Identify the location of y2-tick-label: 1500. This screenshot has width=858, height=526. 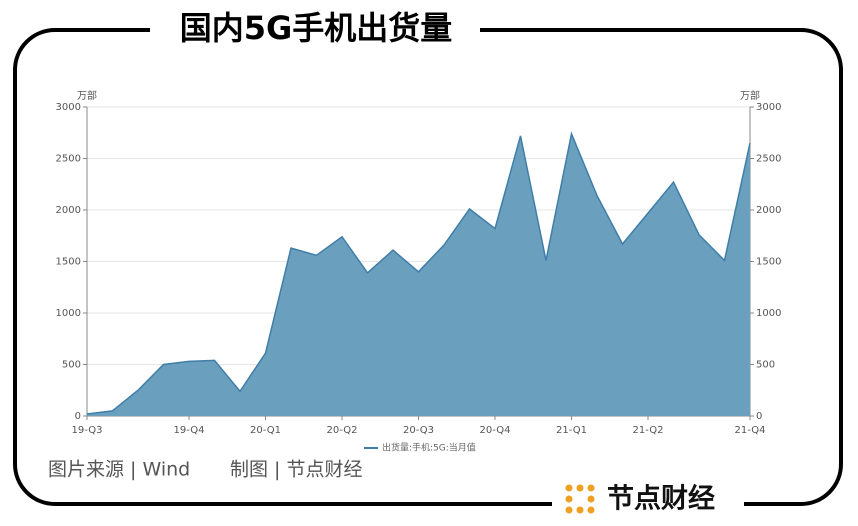
(768, 262).